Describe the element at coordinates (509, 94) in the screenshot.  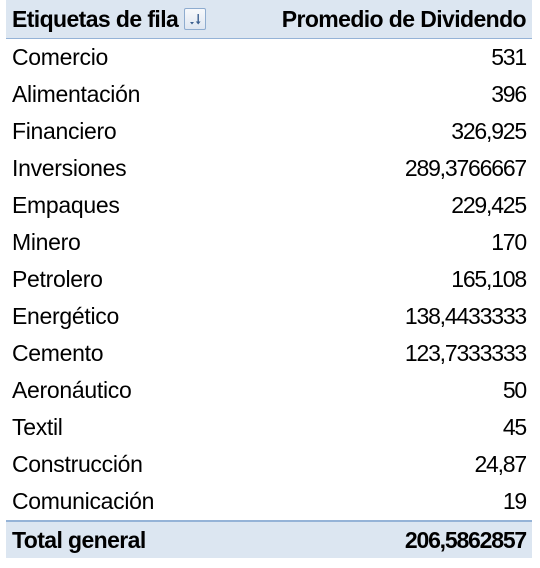
I see `row-value: 396` at that location.